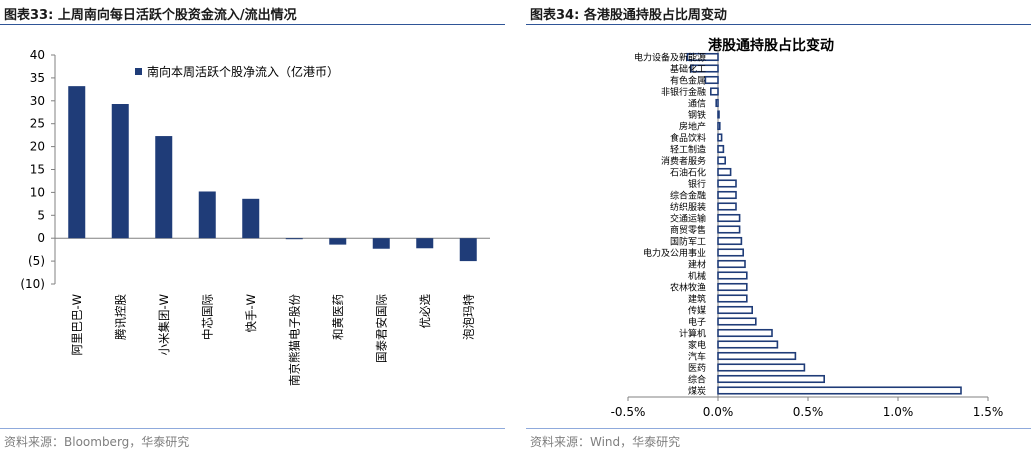 The image size is (1031, 456). I want to click on industry-label: 综合, so click(697, 380).